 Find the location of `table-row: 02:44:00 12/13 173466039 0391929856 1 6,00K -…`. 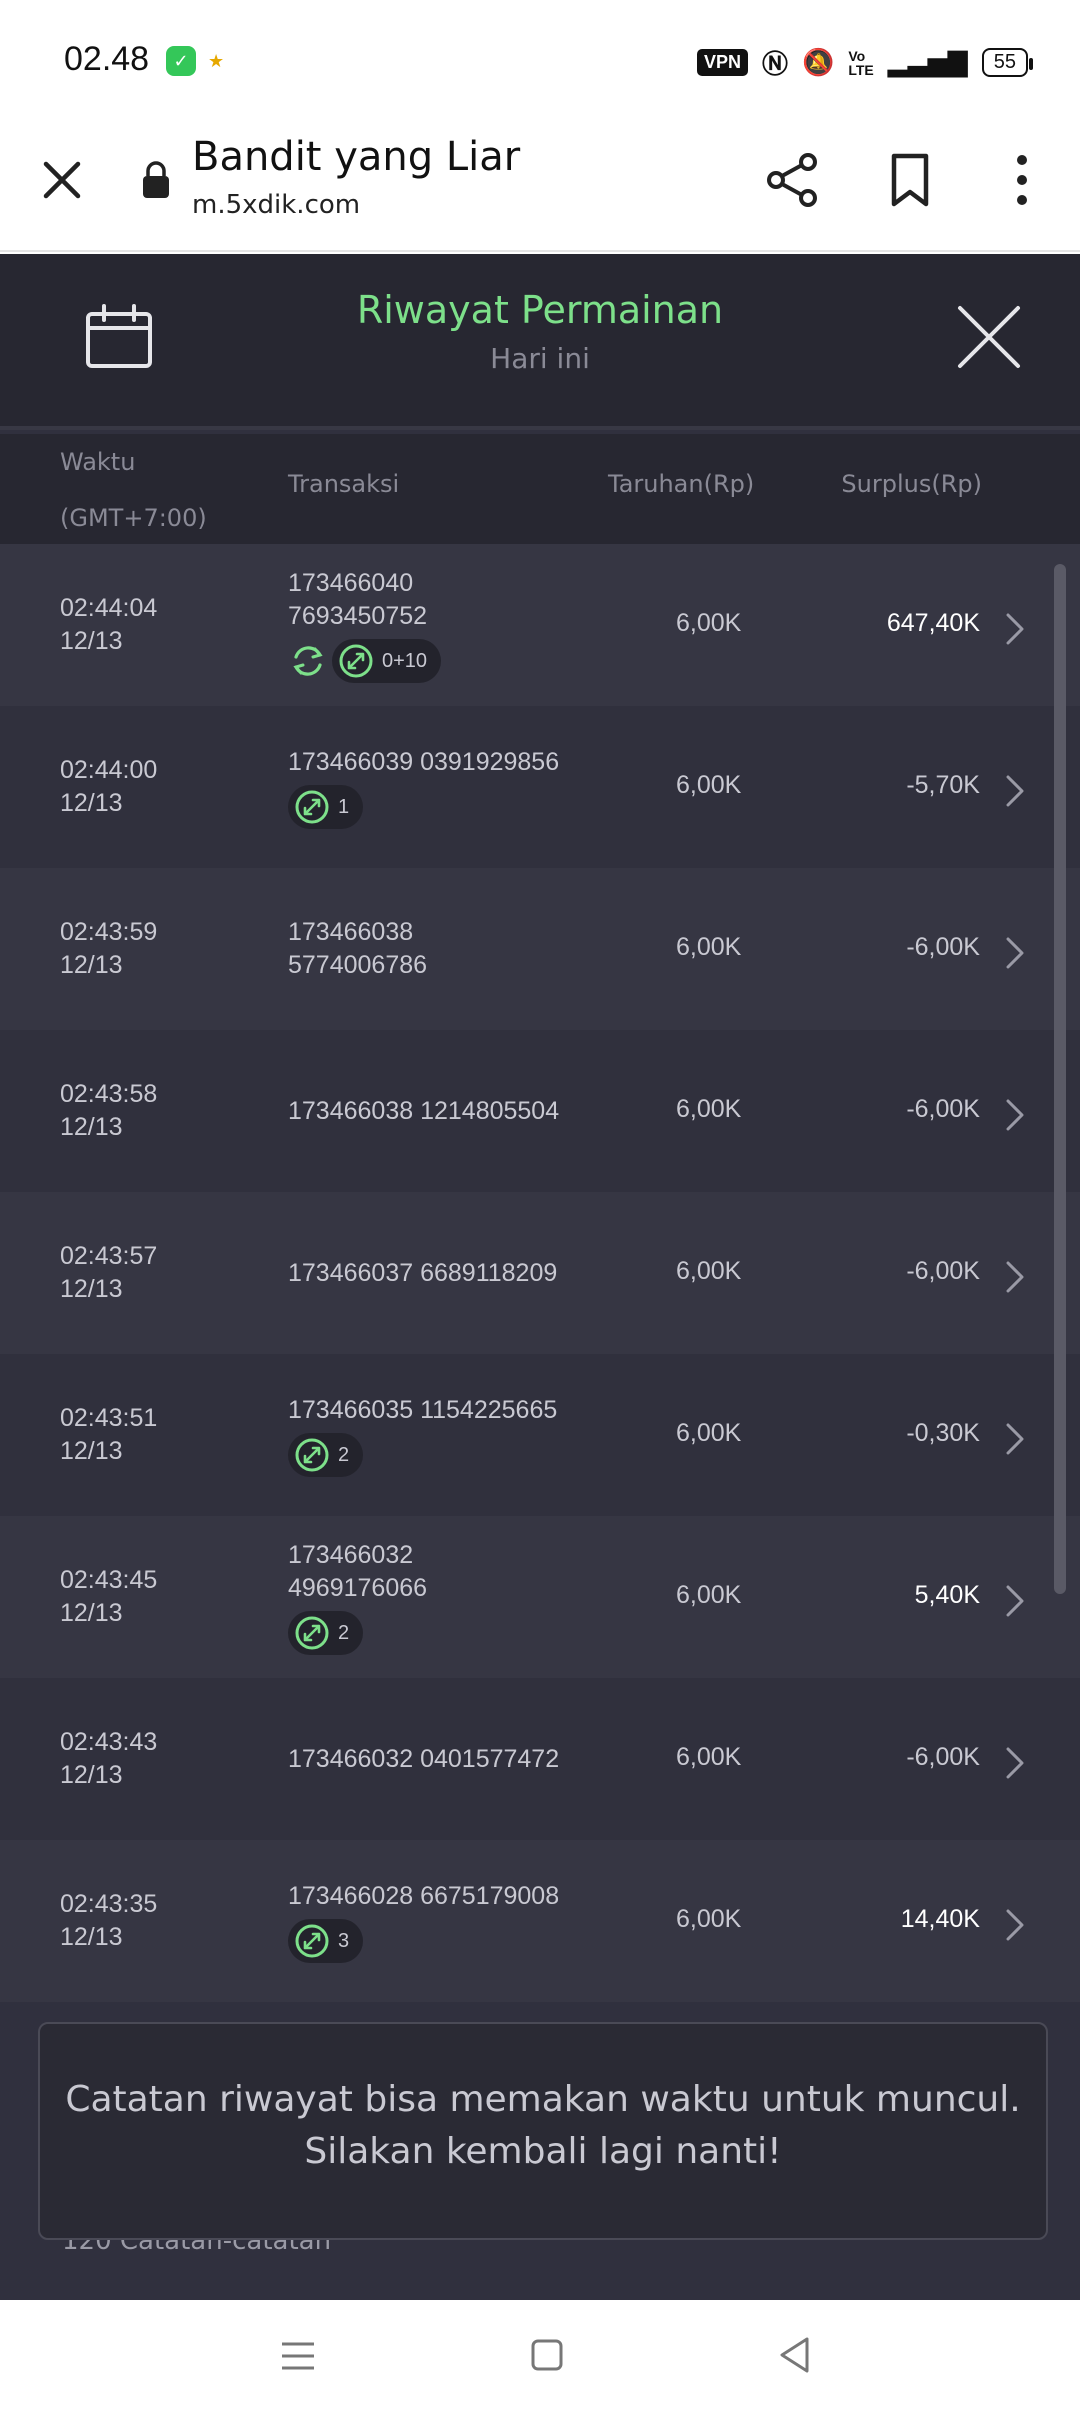

table-row: 02:44:00 12/13 173466039 0391929856 1 6,00K -… is located at coordinates (540, 787).